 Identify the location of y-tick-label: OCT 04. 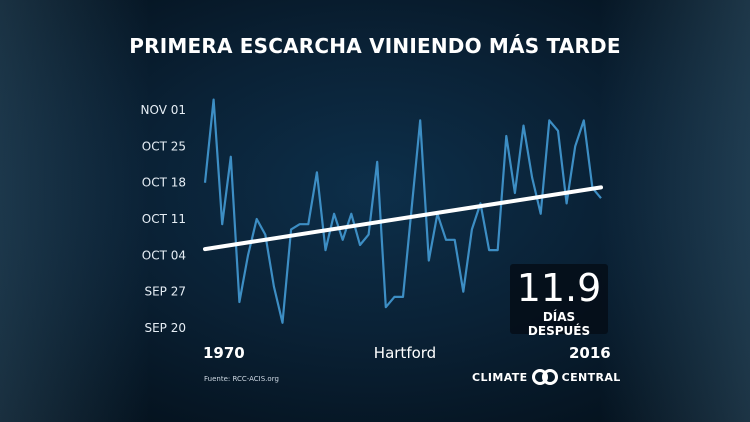
(164, 255).